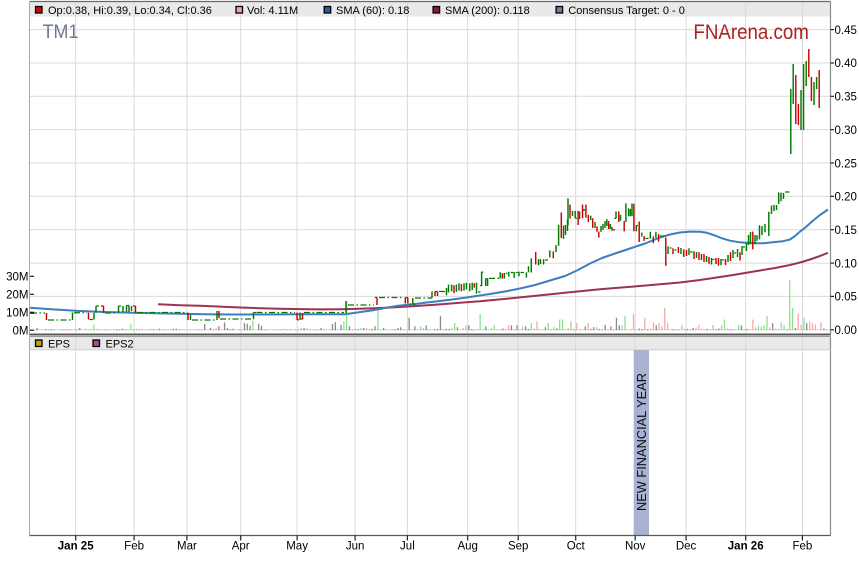 Image resolution: width=859 pixels, height=566 pixels. Describe the element at coordinates (407, 547) in the screenshot. I see `svg-text: Jul` at that location.